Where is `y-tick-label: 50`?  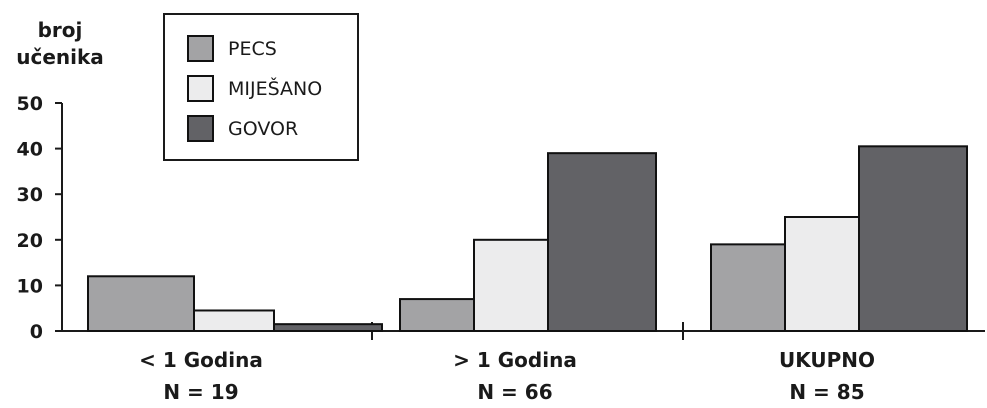 y-tick-label: 50 is located at coordinates (30, 104).